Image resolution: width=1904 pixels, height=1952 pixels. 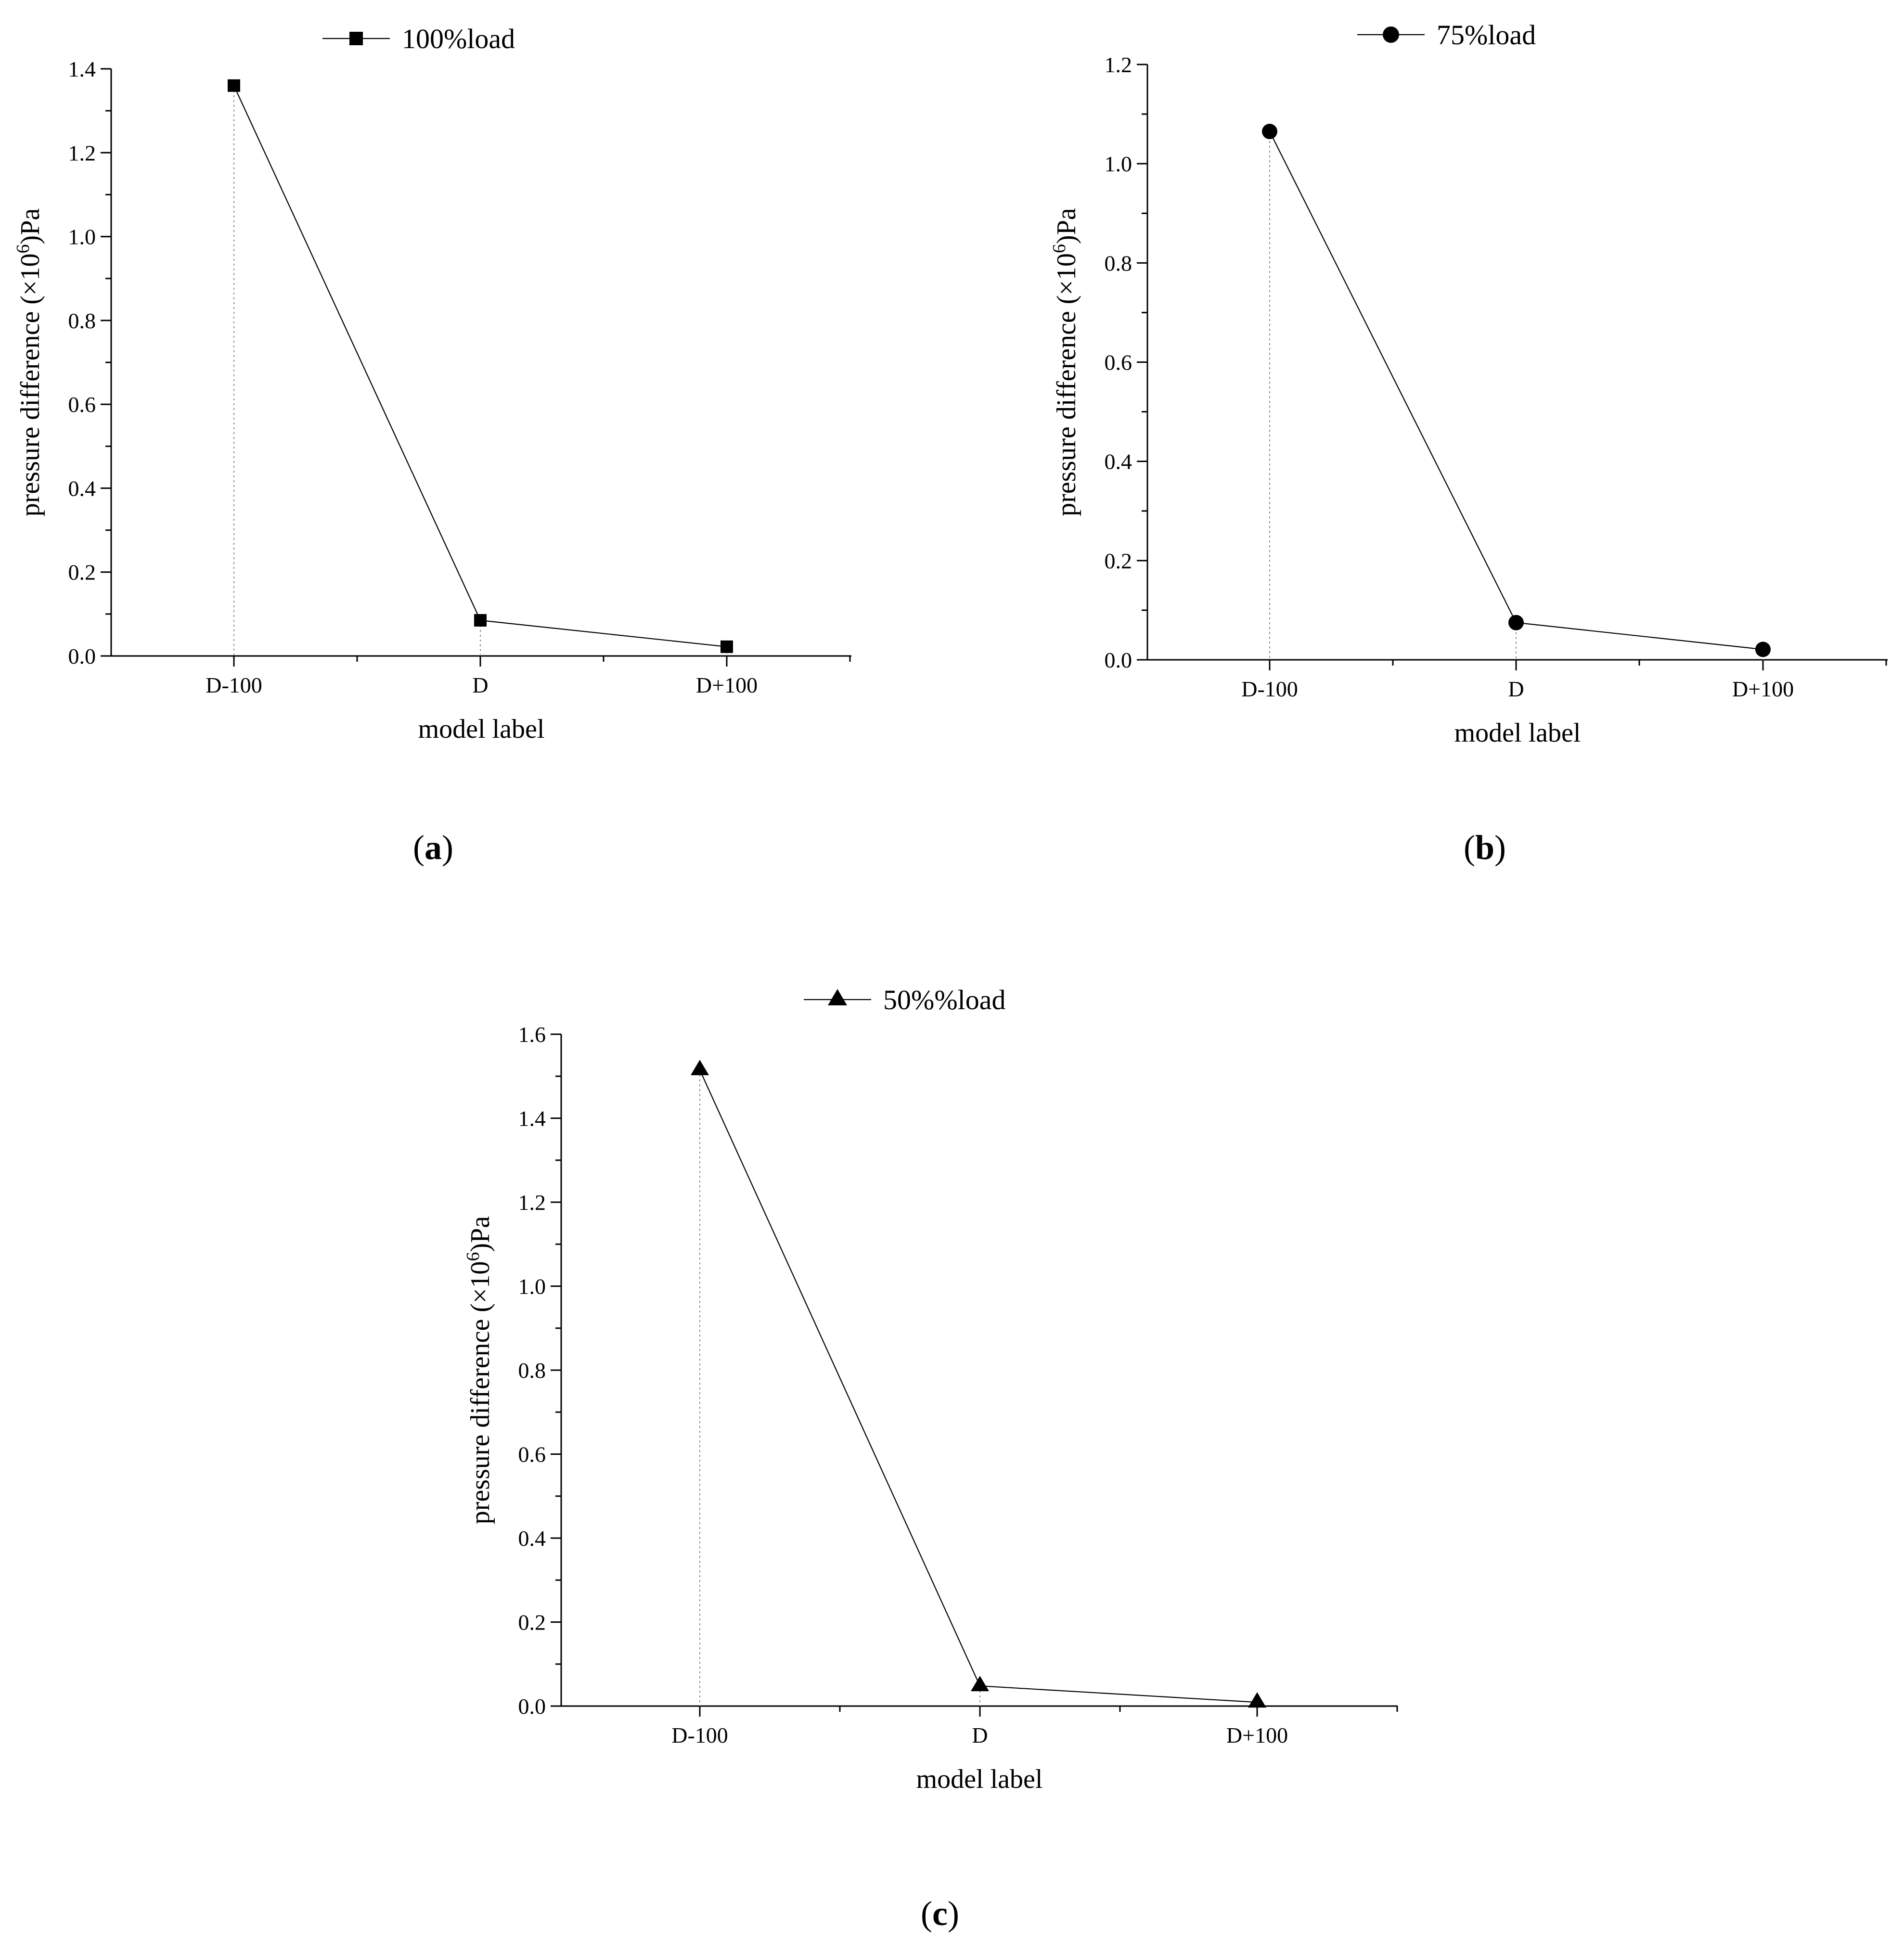 I want to click on panel-label: (b), so click(x=1485, y=847).